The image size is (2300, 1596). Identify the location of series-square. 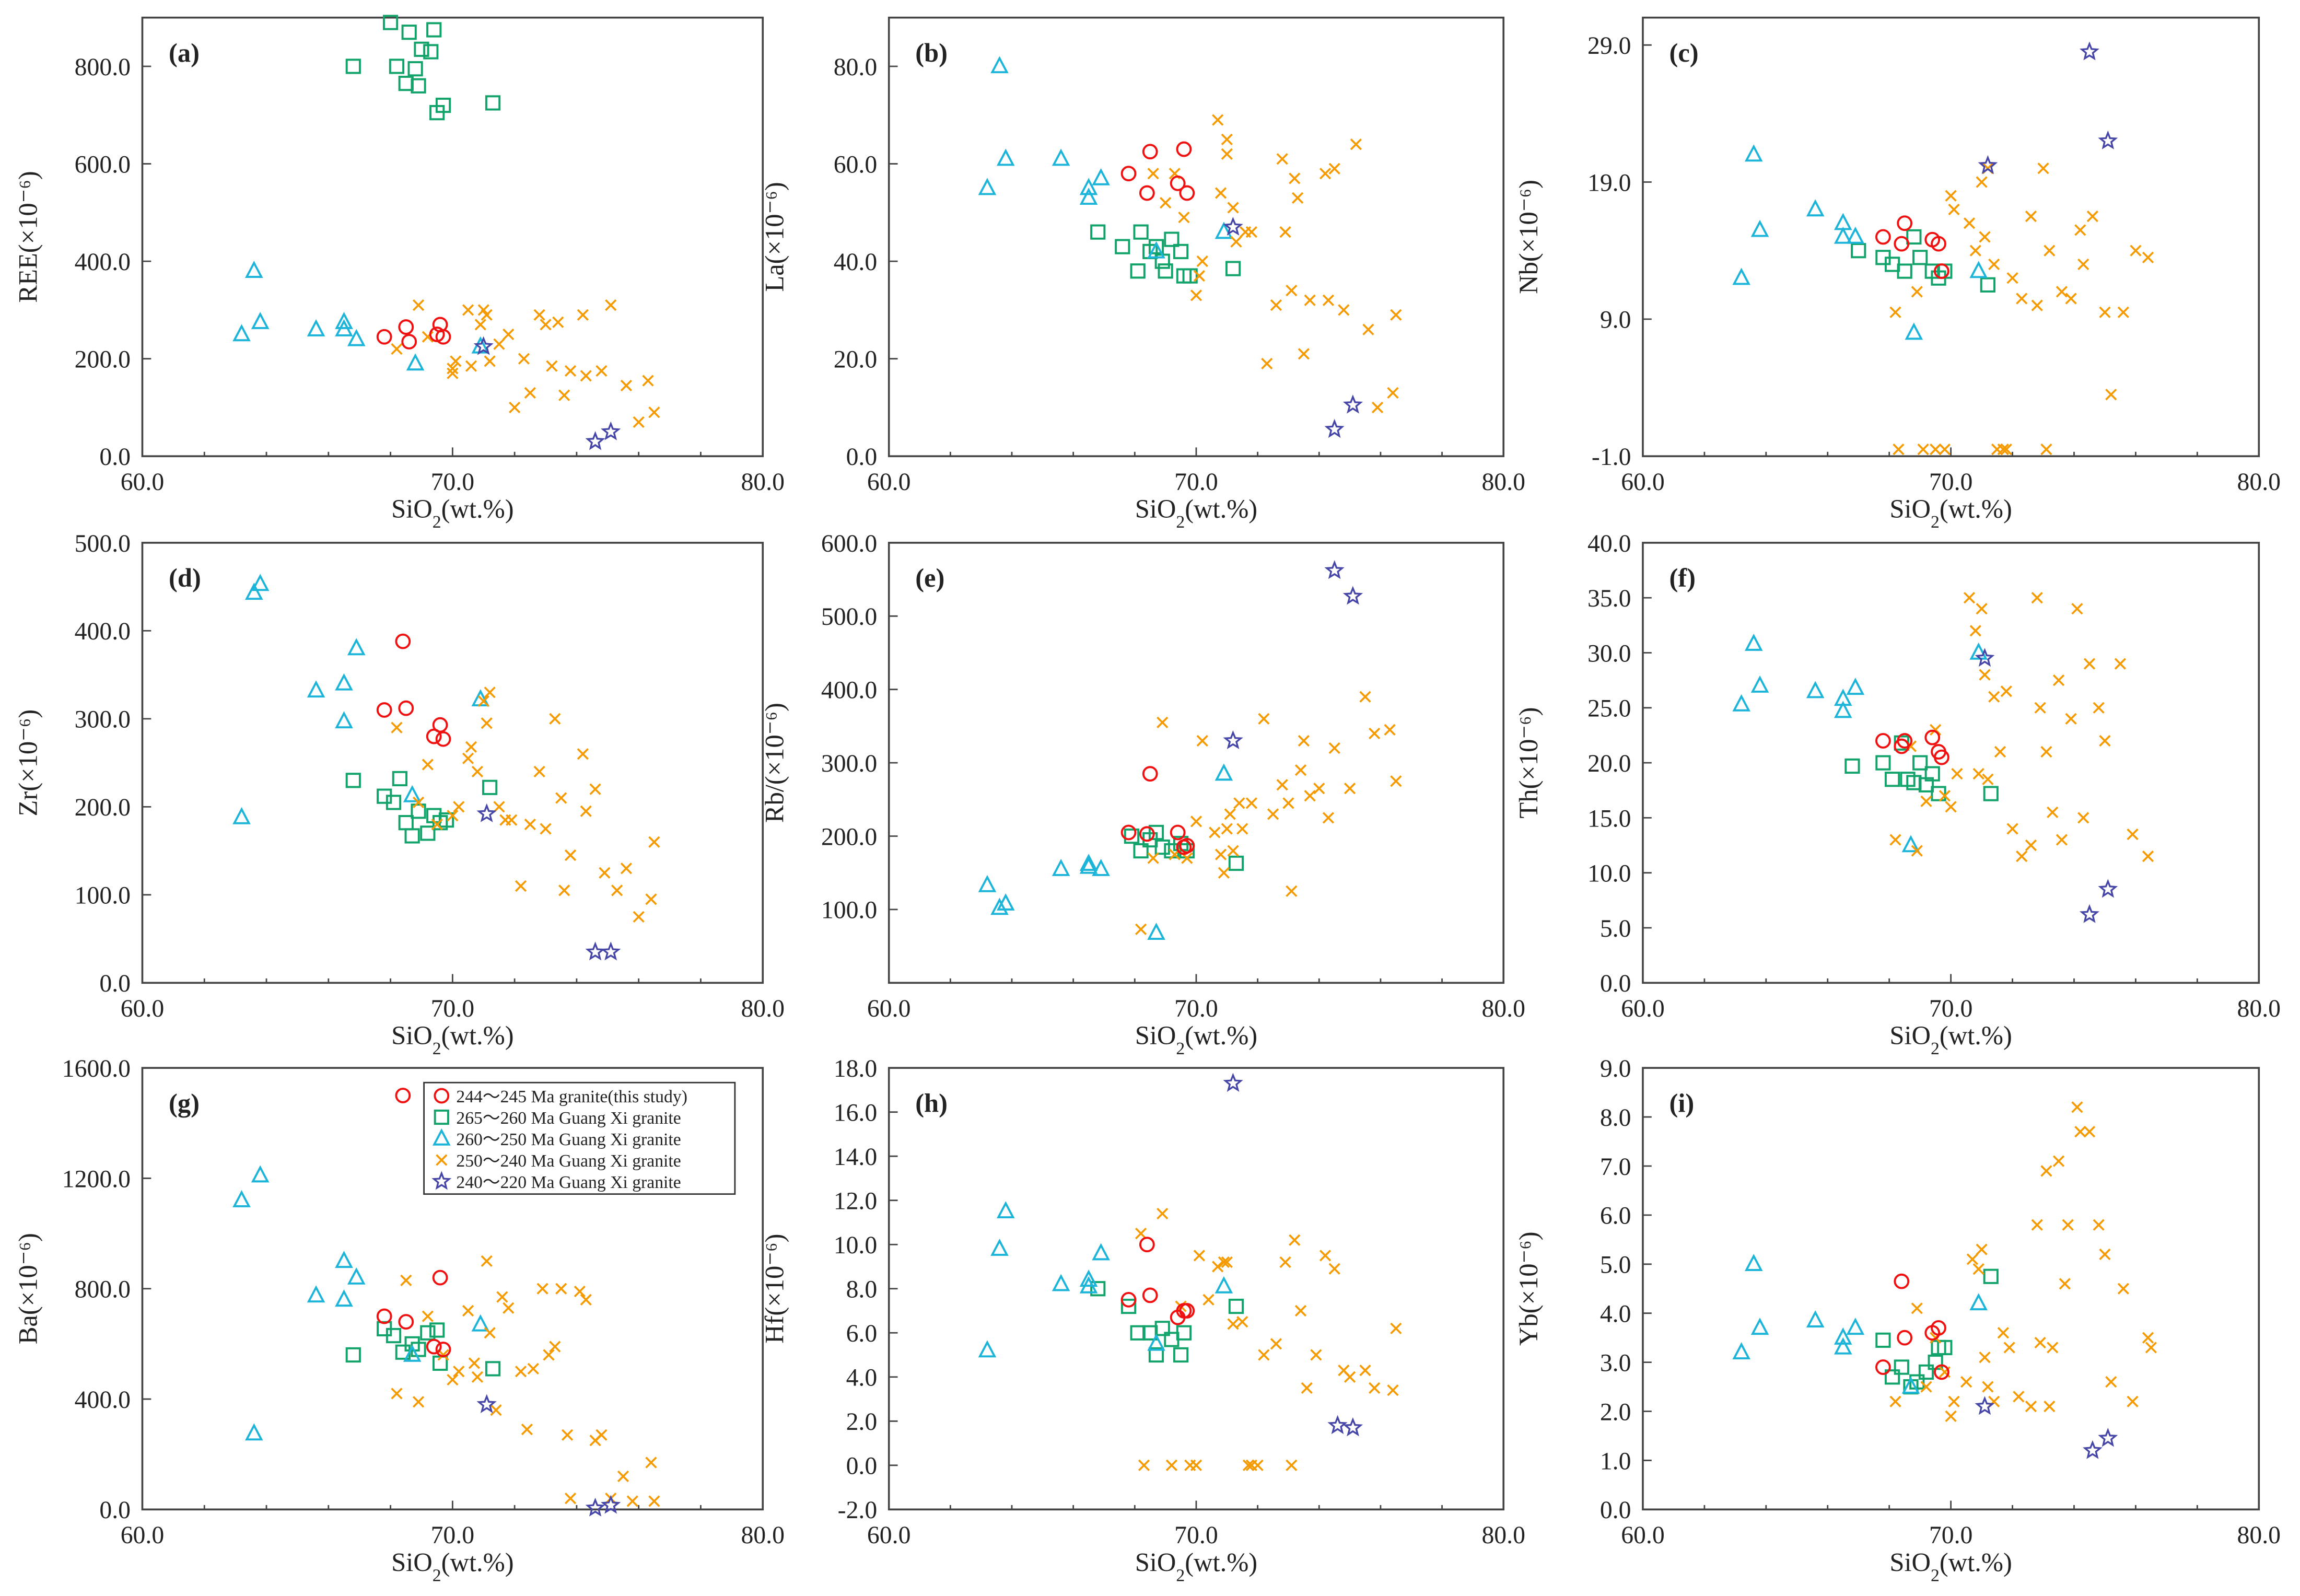
(423, 1349).